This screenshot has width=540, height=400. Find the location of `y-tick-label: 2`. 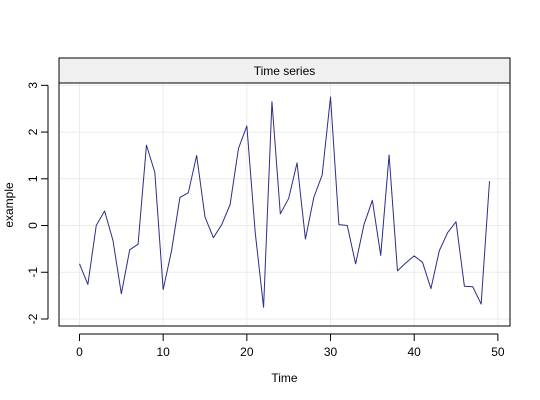

y-tick-label: 2 is located at coordinates (33, 131).